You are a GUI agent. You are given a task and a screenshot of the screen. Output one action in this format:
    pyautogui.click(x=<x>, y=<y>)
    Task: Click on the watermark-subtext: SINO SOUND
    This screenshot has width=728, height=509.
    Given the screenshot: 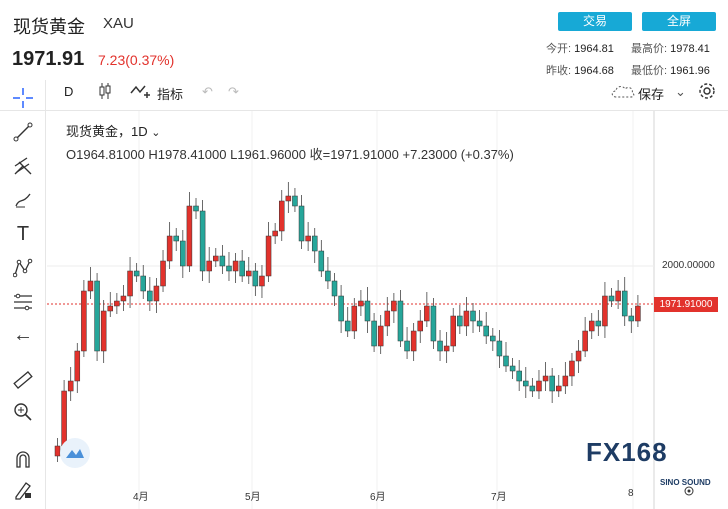 What is the action you would take?
    pyautogui.click(x=685, y=482)
    